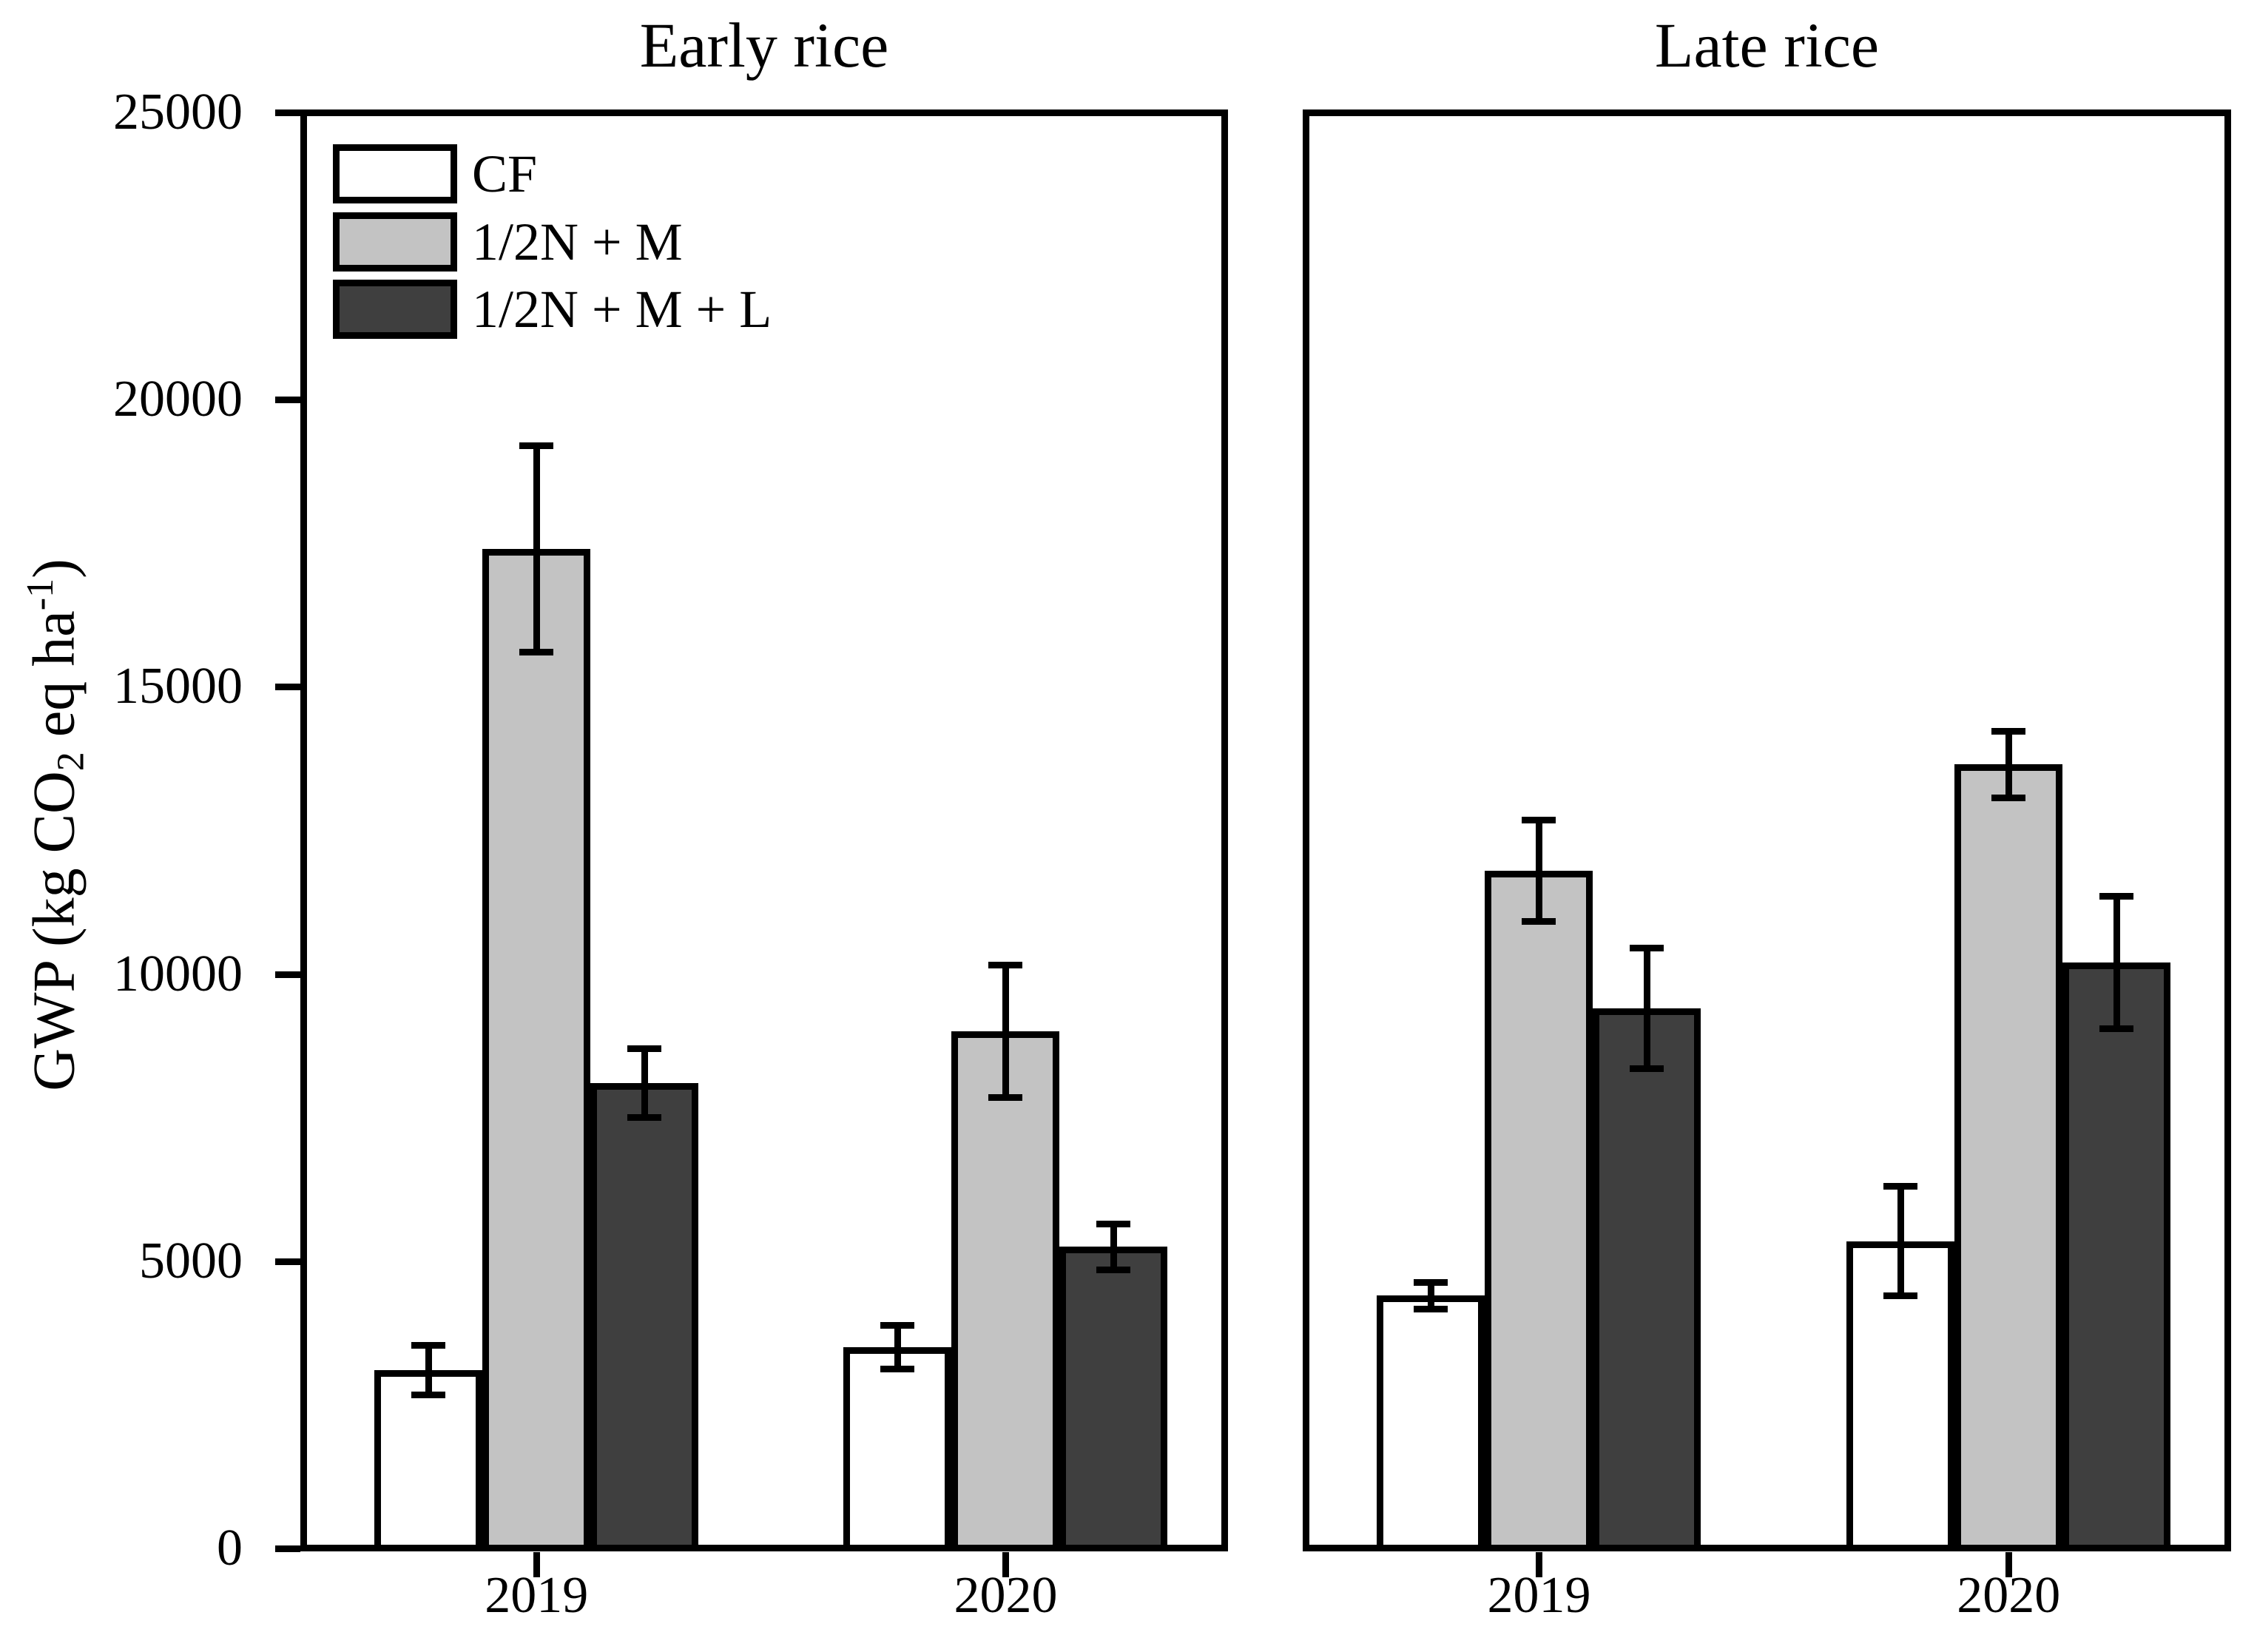 This screenshot has width=2257, height=1652. Describe the element at coordinates (1006, 1564) in the screenshot. I see `x-tick-early-rice-2020` at that location.